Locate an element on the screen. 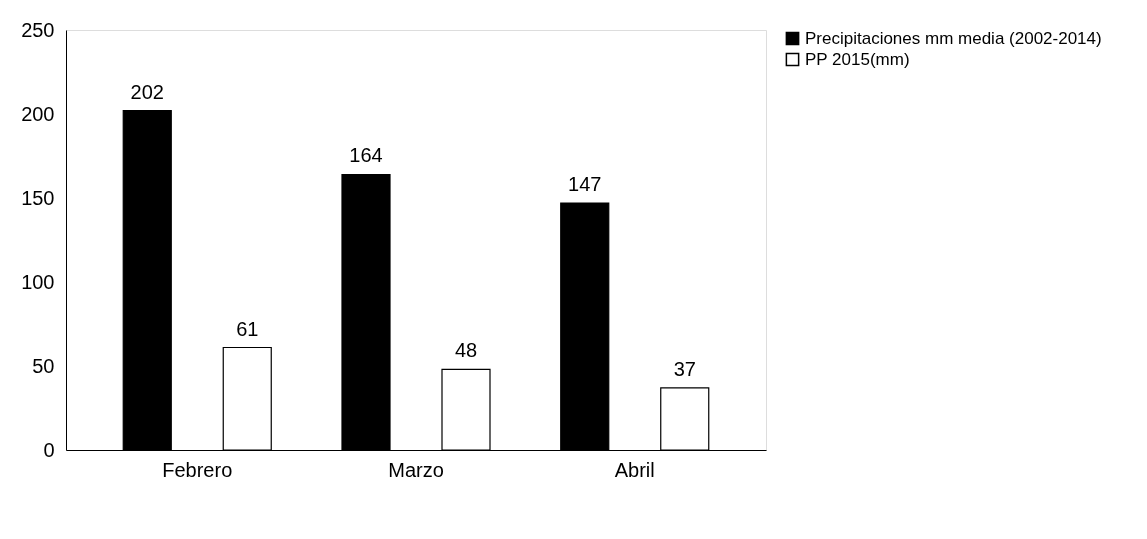  legend-label: Precipitaciones mm media (2002-2014) is located at coordinates (953, 38).